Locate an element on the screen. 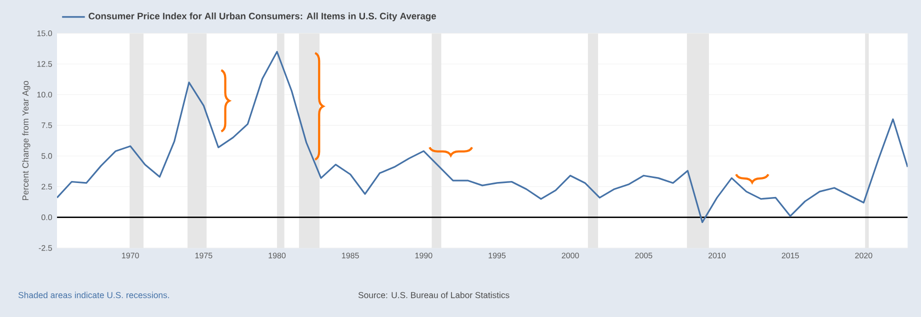  y-tick-label: 2.5 is located at coordinates (47, 187).